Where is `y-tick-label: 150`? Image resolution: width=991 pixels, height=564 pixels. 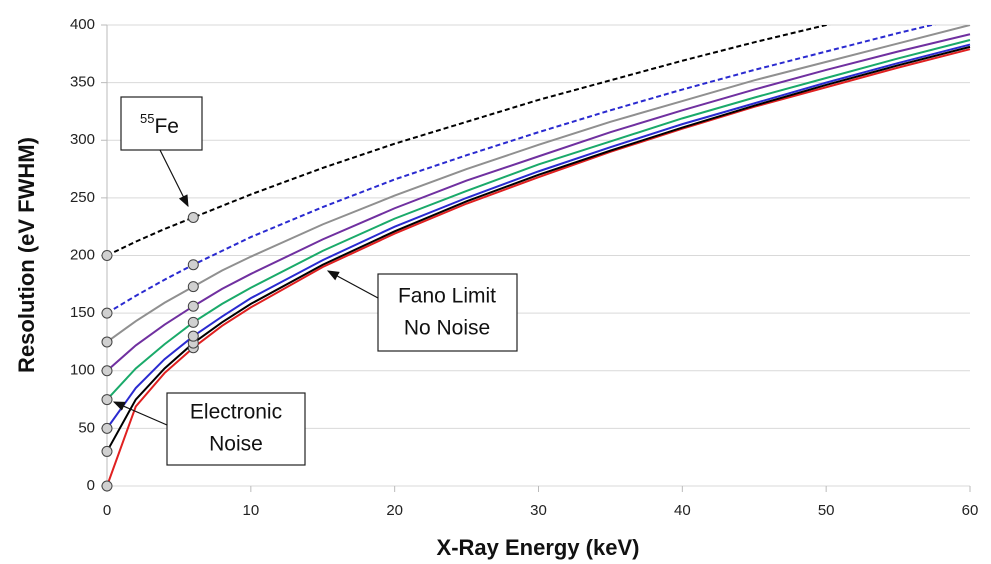
y-tick-label: 150 is located at coordinates (82, 312).